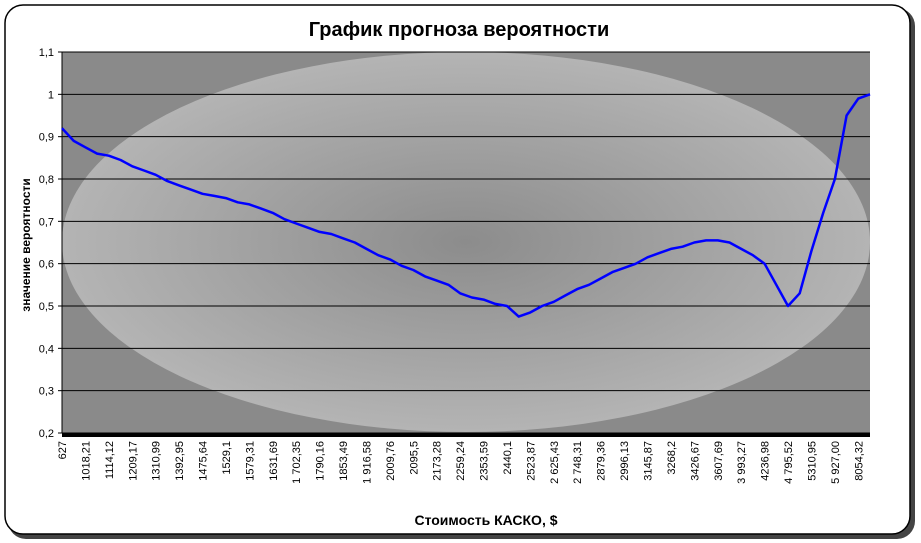 The image size is (921, 543). I want to click on x-tick-label: 2 748,31, so click(578, 462).